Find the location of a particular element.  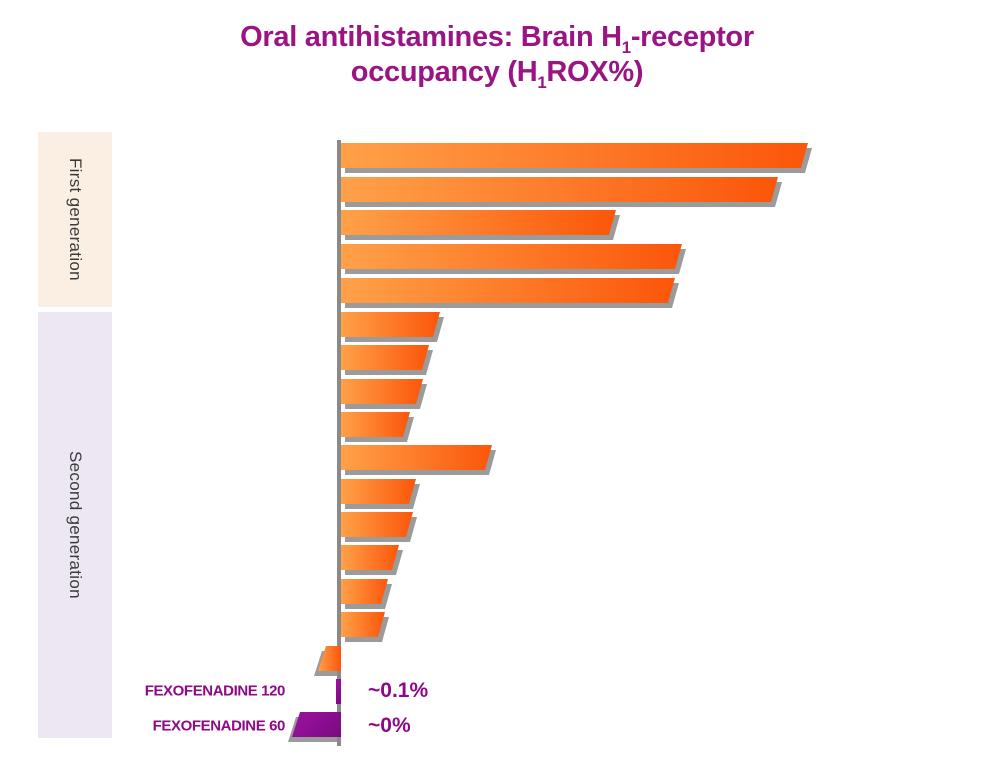

title-line-1-text: Oral antihistamines: Brain H is located at coordinates (431, 37).